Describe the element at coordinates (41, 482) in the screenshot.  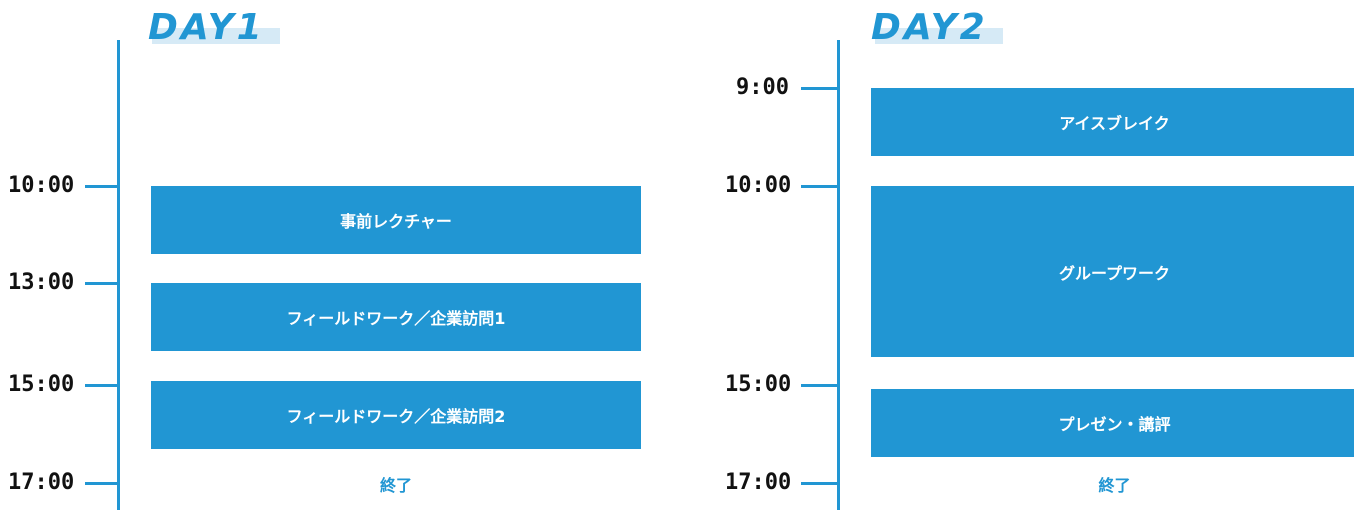
I see `day1-time-label: 17:00` at that location.